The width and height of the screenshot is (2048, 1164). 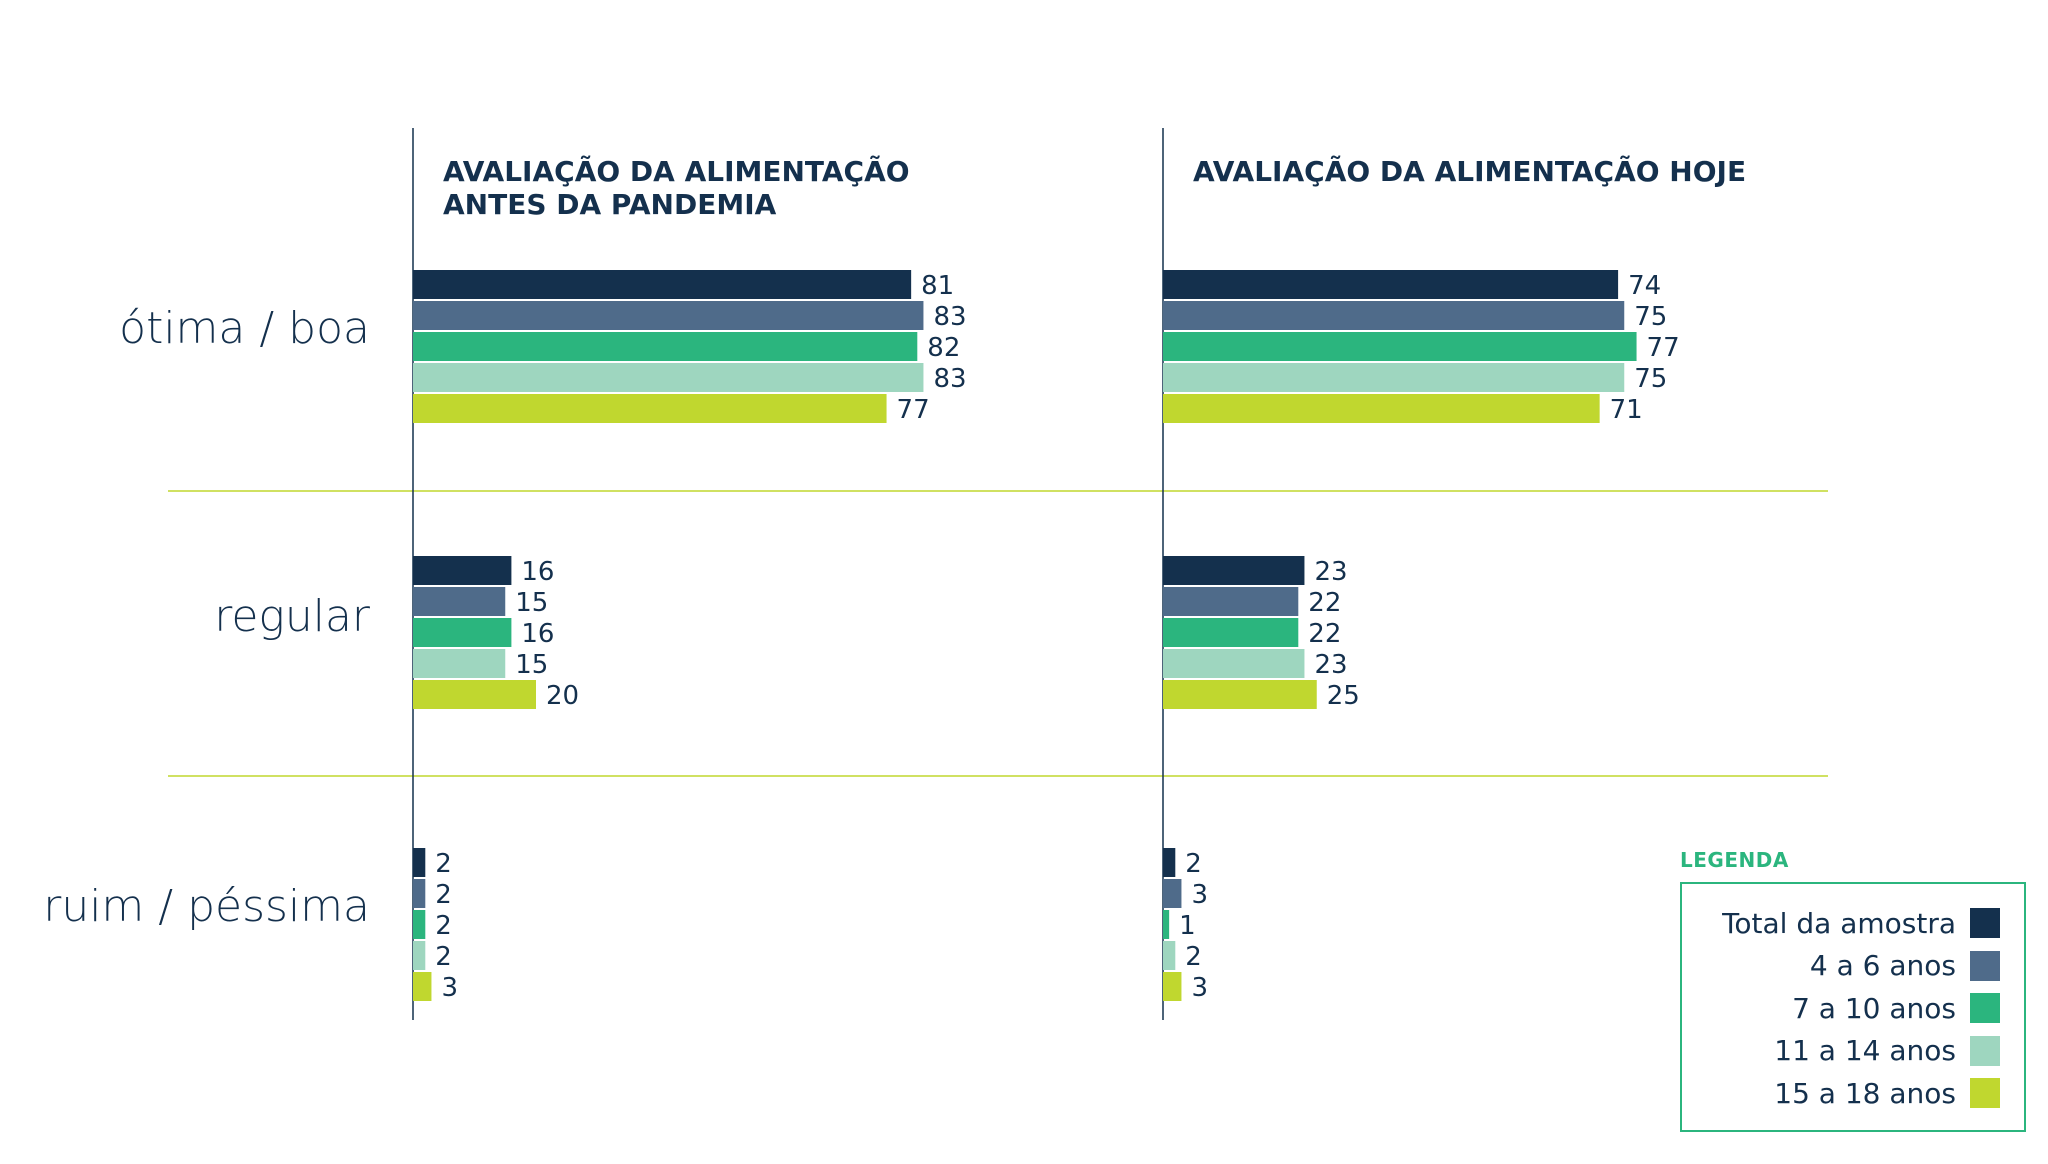 I want to click on legend-label: 15 a 18 anos, so click(x=1865, y=1093).